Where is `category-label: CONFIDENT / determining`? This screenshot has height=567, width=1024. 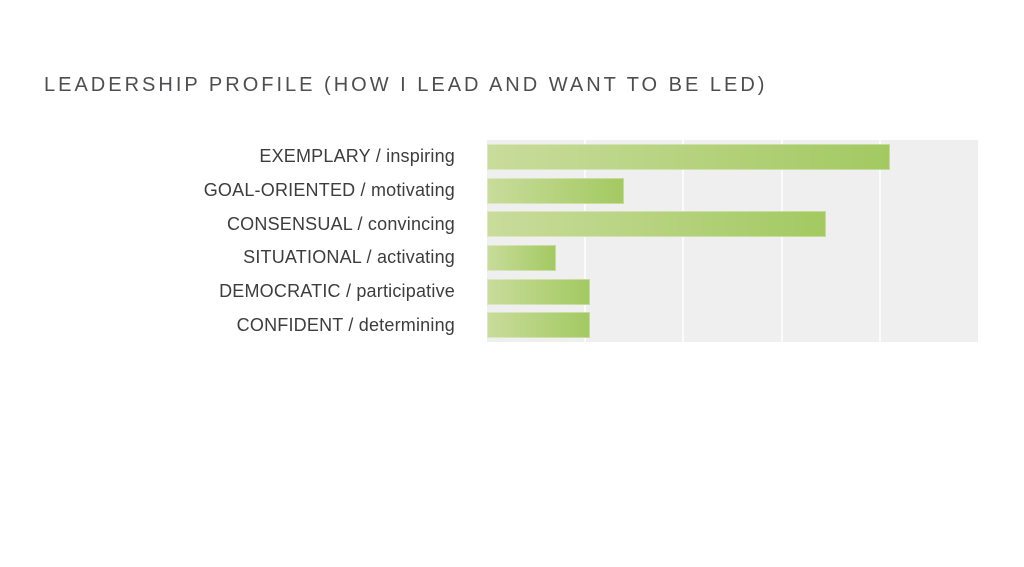
category-label: CONFIDENT / determining is located at coordinates (345, 324).